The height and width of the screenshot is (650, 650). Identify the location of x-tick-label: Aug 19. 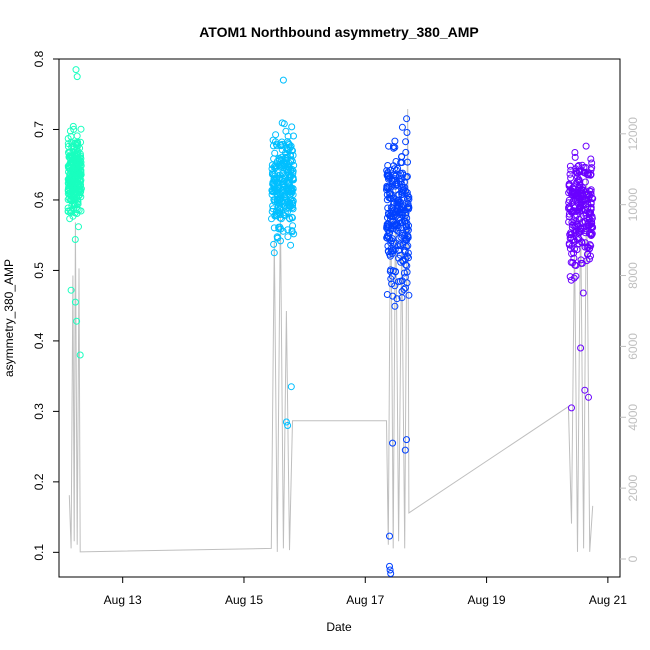
(487, 600).